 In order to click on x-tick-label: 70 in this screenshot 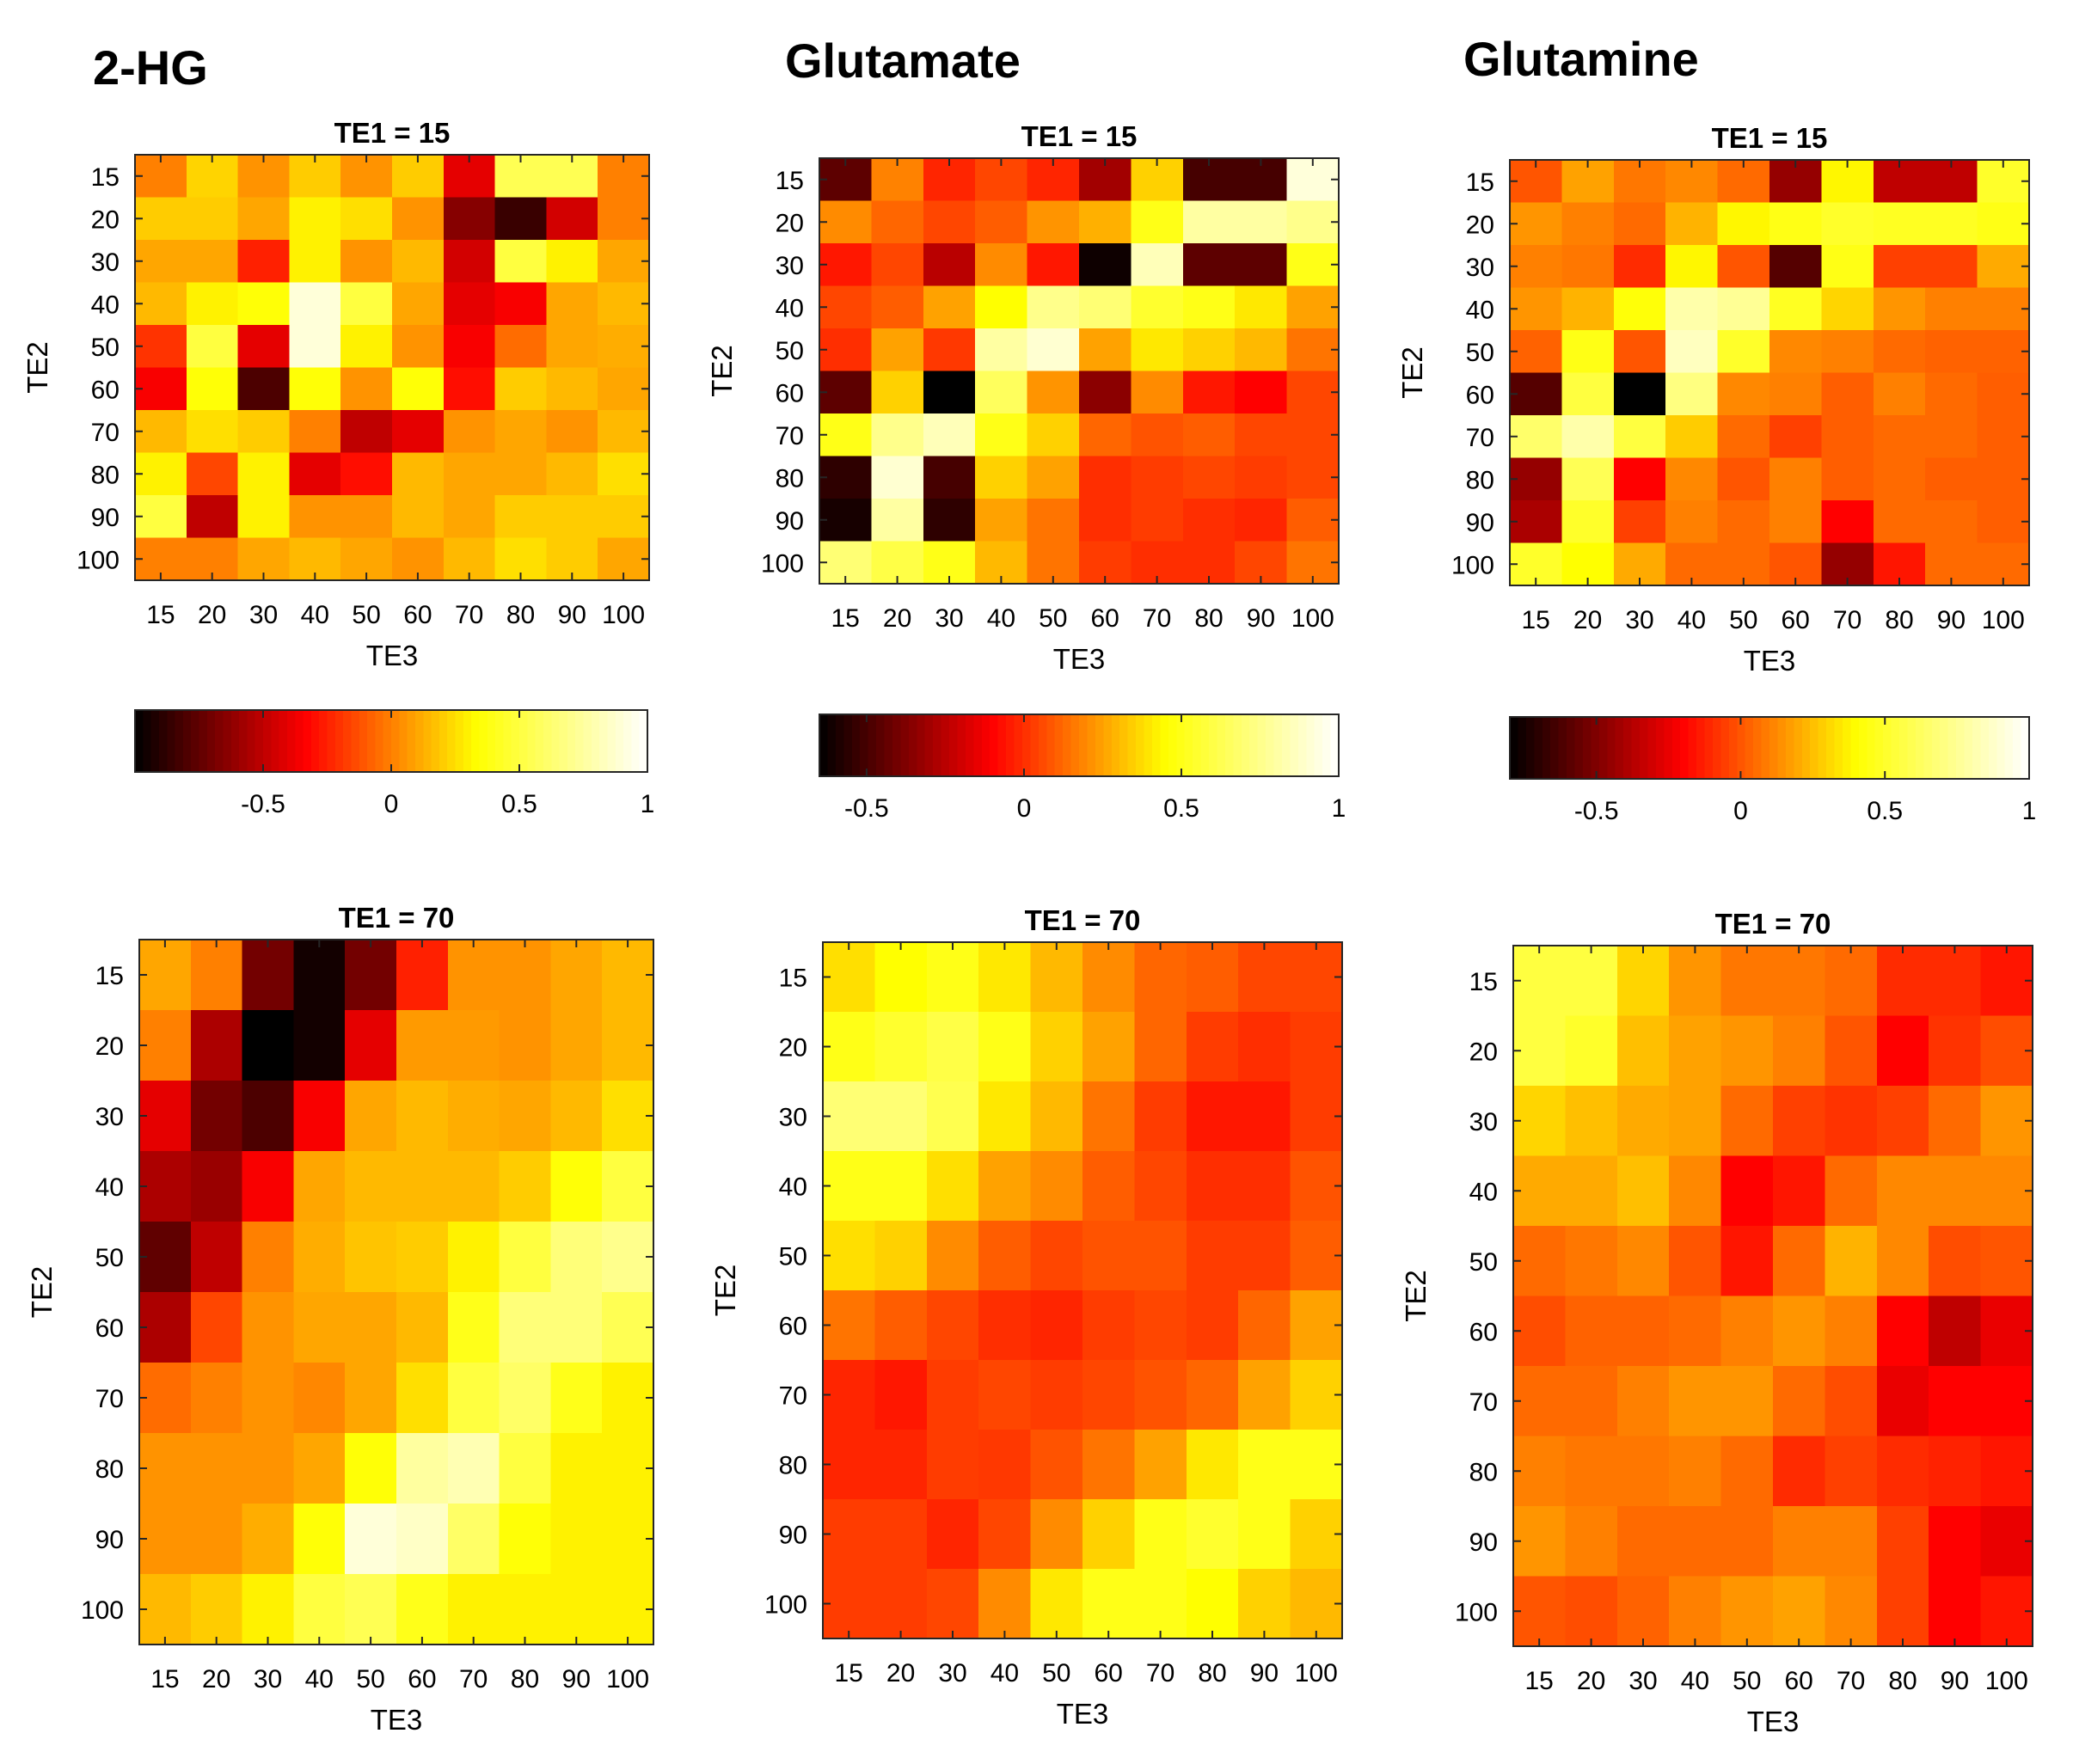, I will do `click(1847, 620)`.